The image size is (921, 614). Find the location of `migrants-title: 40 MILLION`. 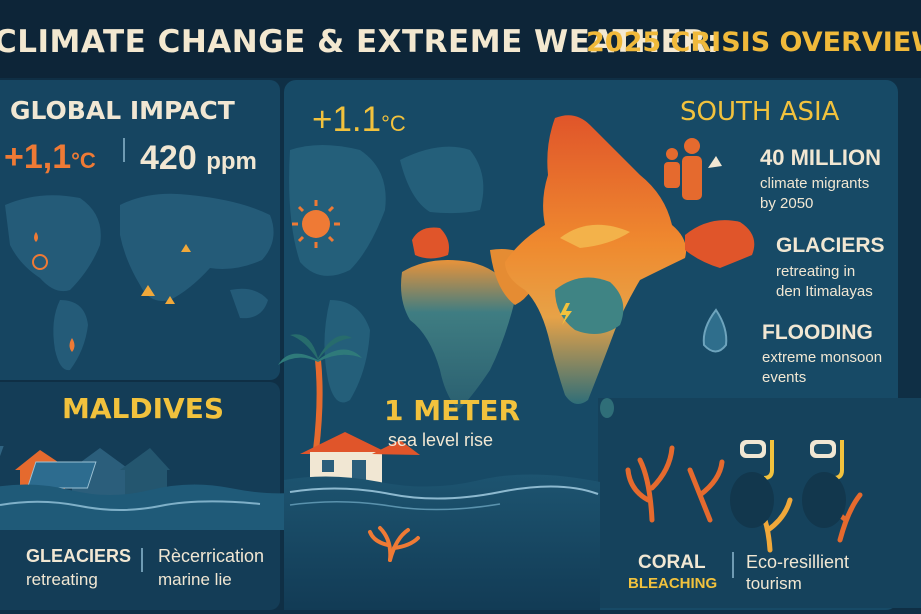

migrants-title: 40 MILLION is located at coordinates (821, 157).